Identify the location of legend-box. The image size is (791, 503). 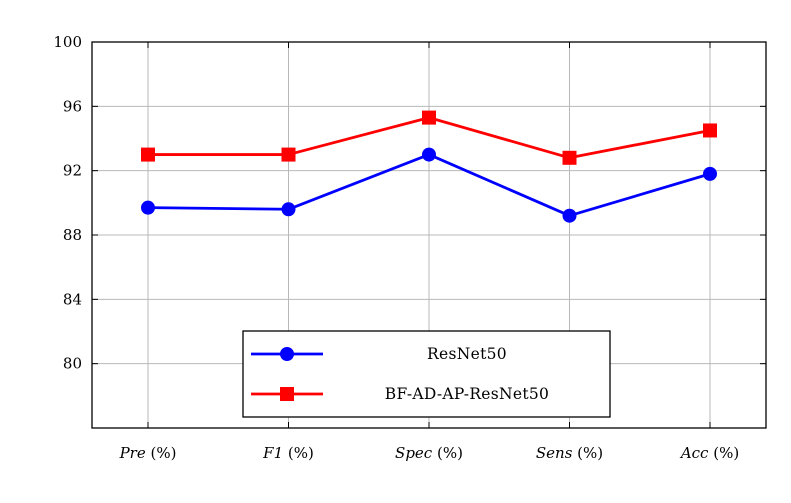
(426, 374).